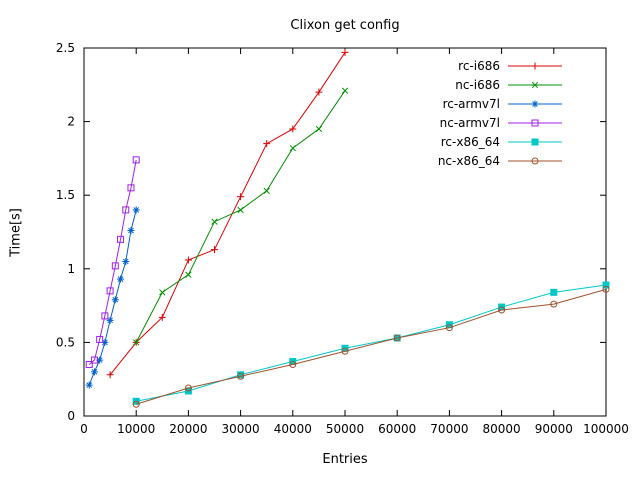 The image size is (640, 480). What do you see at coordinates (501, 142) in the screenshot?
I see `legend-item-rc-x86_64: rc-x86_64` at bounding box center [501, 142].